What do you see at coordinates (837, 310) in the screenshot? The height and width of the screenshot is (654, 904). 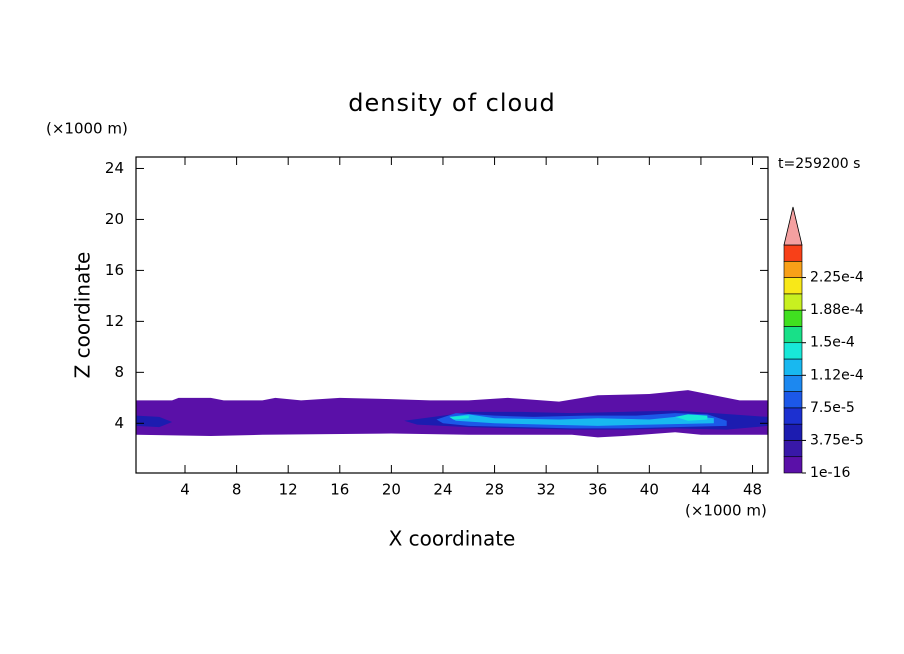 I see `colorbar-label: 1.88e-4` at bounding box center [837, 310].